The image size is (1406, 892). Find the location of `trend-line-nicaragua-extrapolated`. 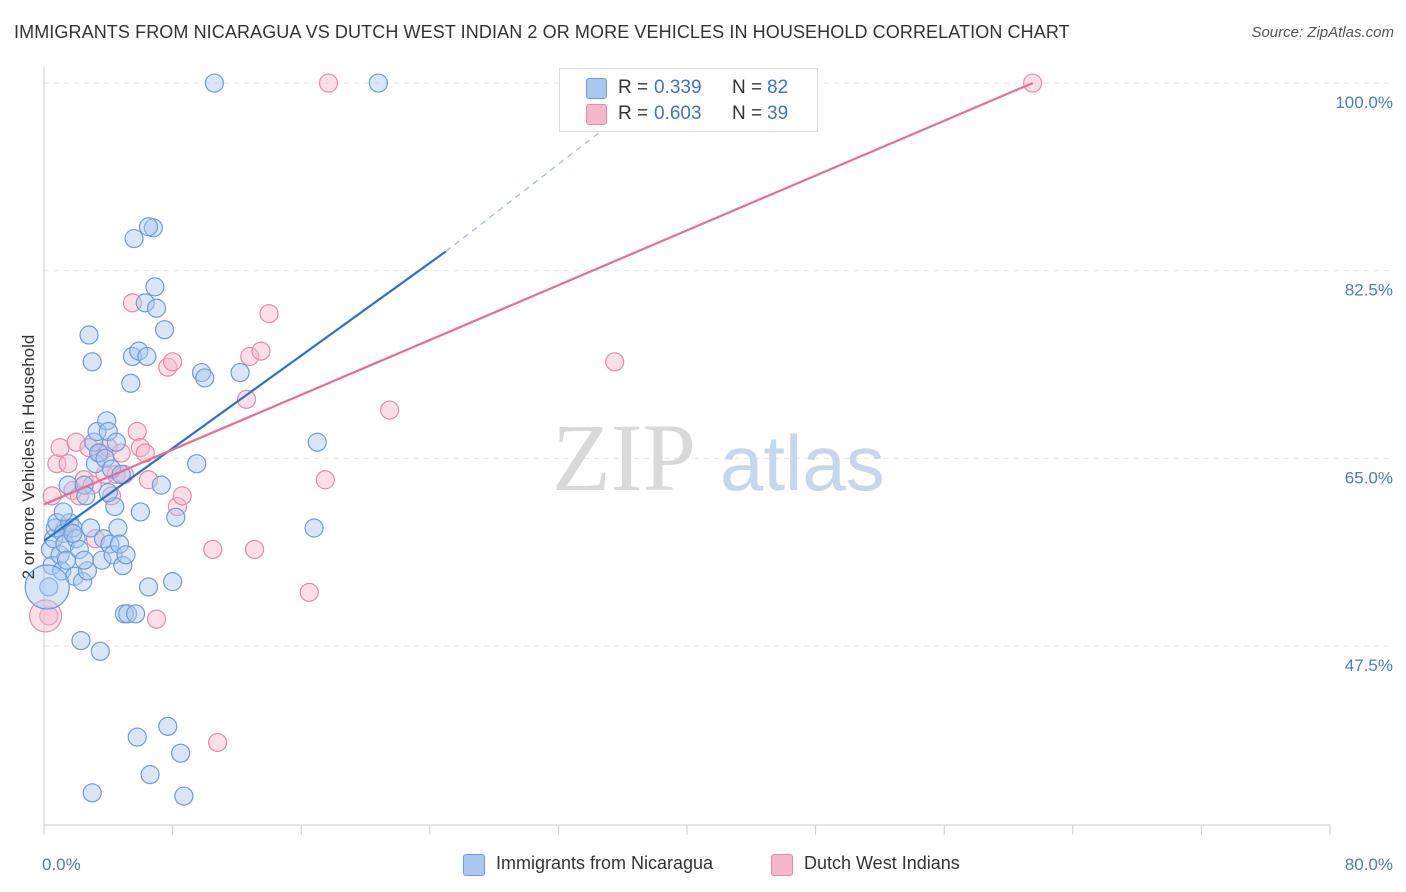

trend-line-nicaragua-extrapolated is located at coordinates (530, 186).